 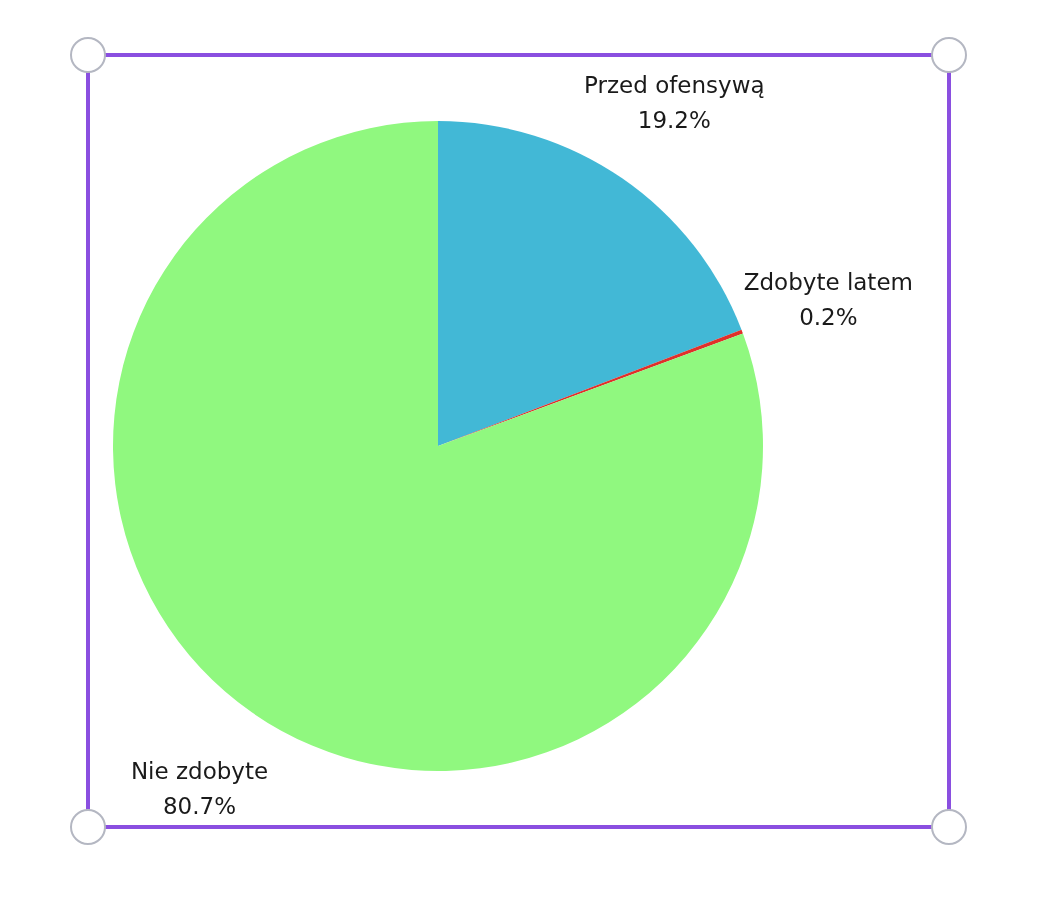 What do you see at coordinates (199, 805) in the screenshot?
I see `data-label: 80.7%` at bounding box center [199, 805].